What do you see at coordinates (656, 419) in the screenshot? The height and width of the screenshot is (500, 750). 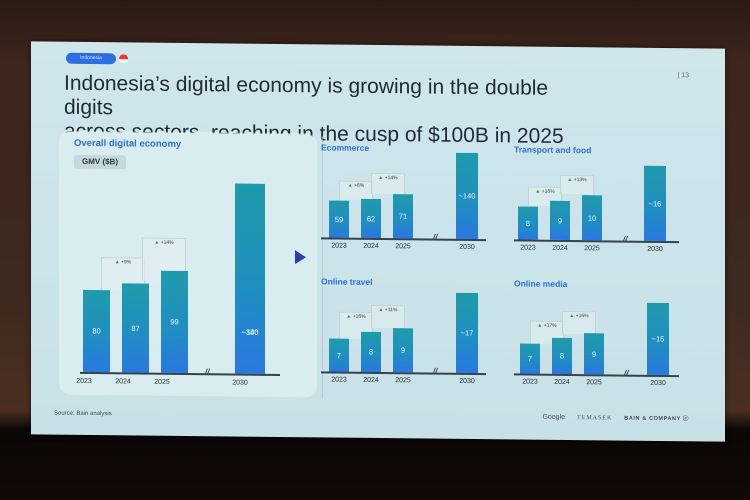 I see `bain-logo: BAIN & COMPANY ⓒ` at bounding box center [656, 419].